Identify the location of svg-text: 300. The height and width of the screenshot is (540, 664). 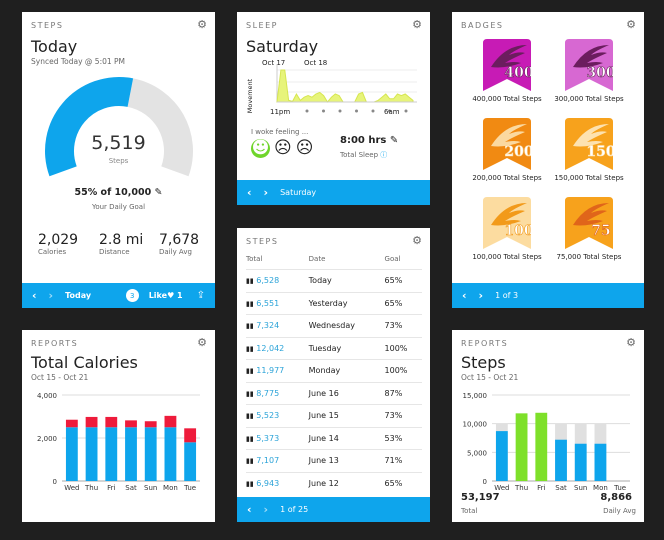
(599, 73).